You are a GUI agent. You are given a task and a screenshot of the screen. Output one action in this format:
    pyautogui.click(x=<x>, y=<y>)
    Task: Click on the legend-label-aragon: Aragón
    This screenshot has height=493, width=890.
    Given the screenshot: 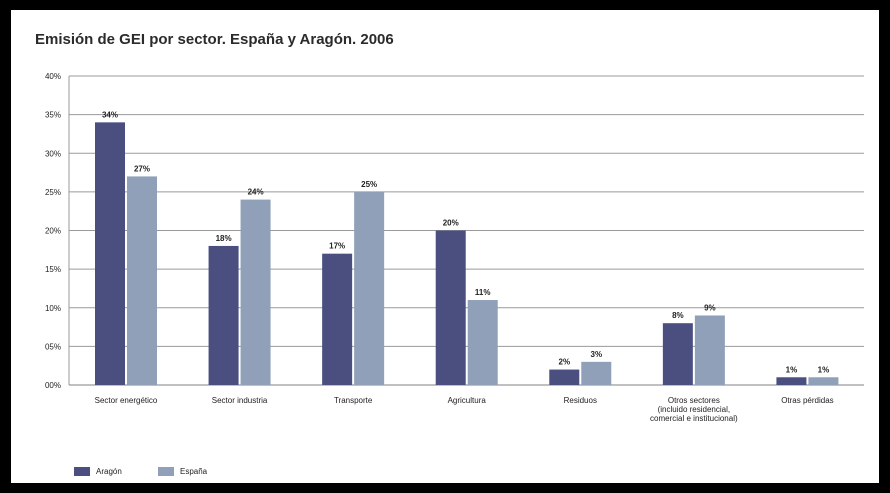 What is the action you would take?
    pyautogui.click(x=109, y=471)
    